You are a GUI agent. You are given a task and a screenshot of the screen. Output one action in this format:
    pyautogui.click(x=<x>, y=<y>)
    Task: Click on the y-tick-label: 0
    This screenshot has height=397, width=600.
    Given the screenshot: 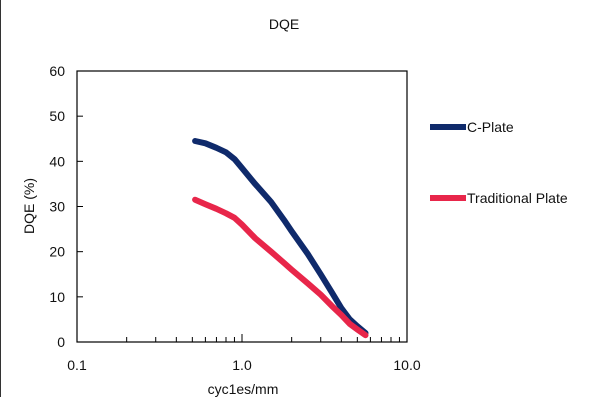 What is the action you would take?
    pyautogui.click(x=61, y=342)
    